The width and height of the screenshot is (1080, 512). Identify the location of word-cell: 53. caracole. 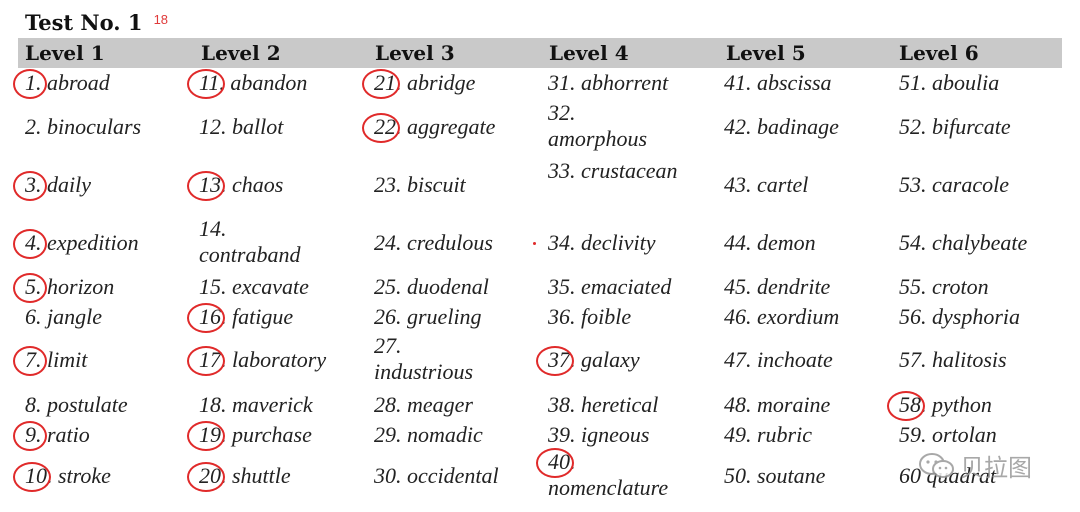
(954, 184).